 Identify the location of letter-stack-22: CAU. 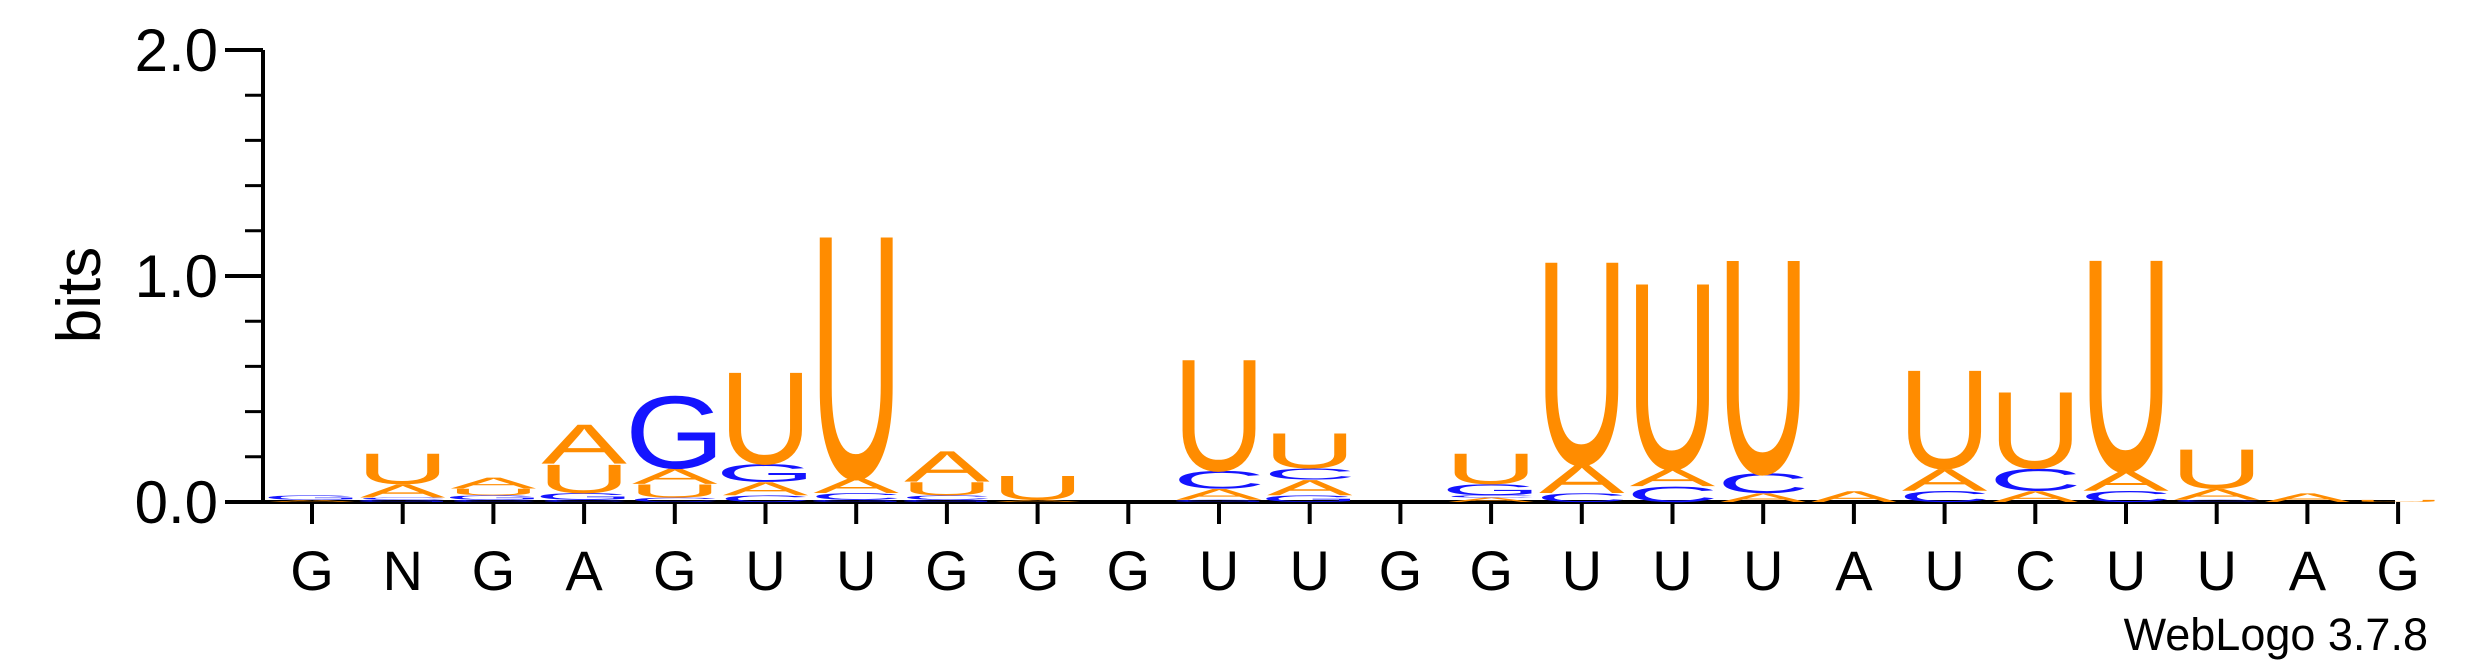
(2216, 470).